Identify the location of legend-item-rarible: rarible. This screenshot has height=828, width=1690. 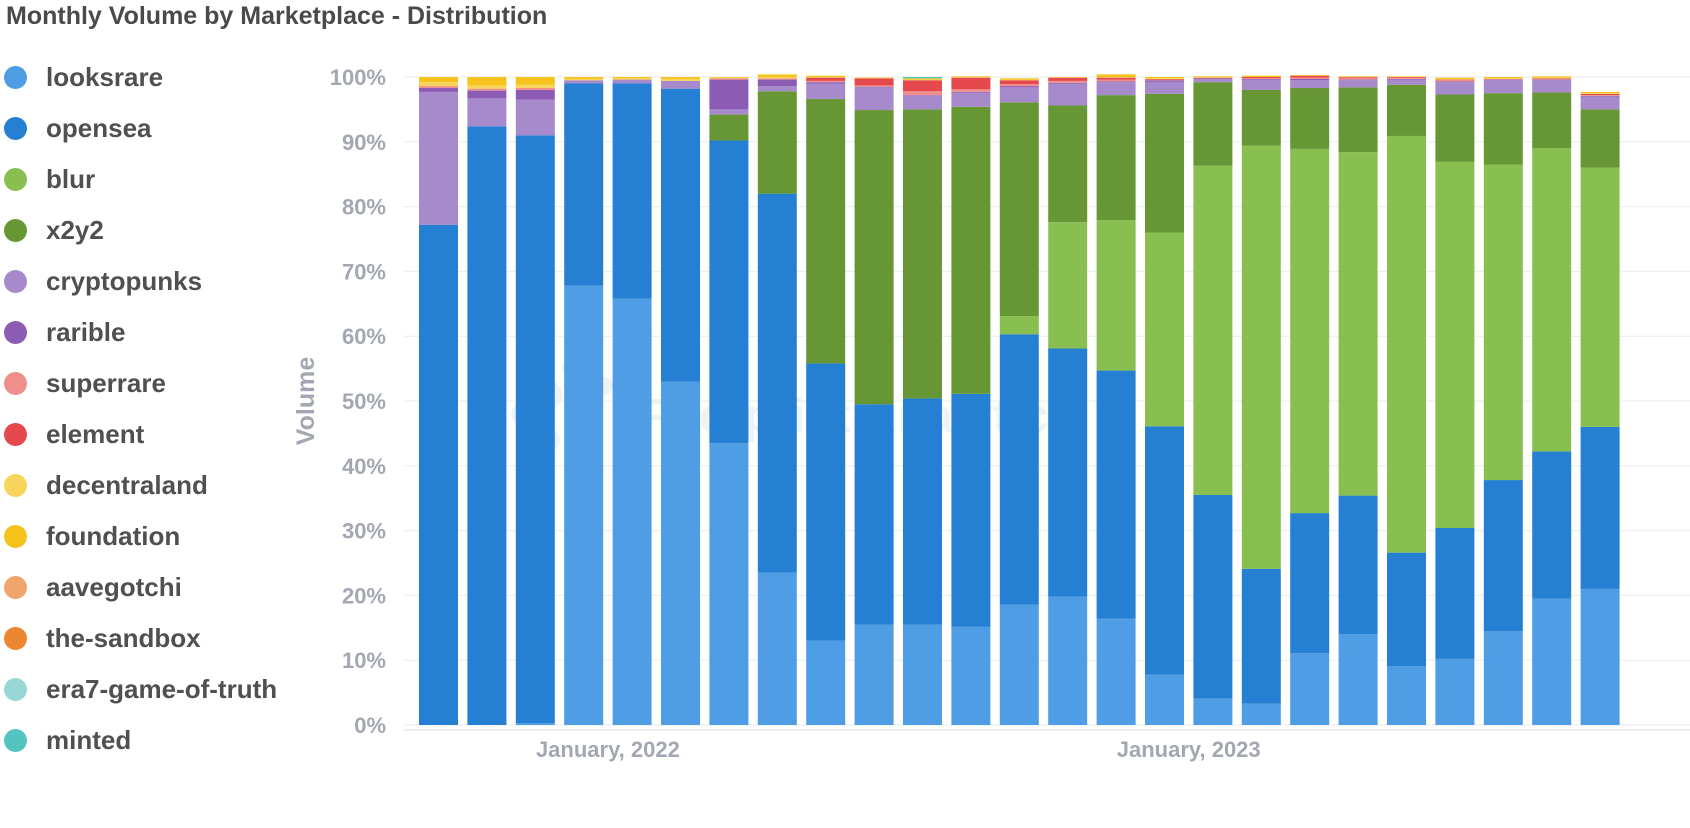
(140, 332).